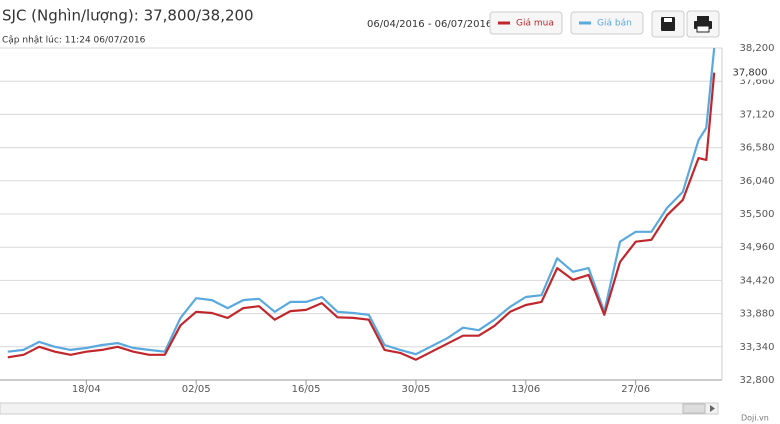 Image resolution: width=780 pixels, height=424 pixels. Describe the element at coordinates (416, 389) in the screenshot. I see `x-tick-label: 30/05` at that location.